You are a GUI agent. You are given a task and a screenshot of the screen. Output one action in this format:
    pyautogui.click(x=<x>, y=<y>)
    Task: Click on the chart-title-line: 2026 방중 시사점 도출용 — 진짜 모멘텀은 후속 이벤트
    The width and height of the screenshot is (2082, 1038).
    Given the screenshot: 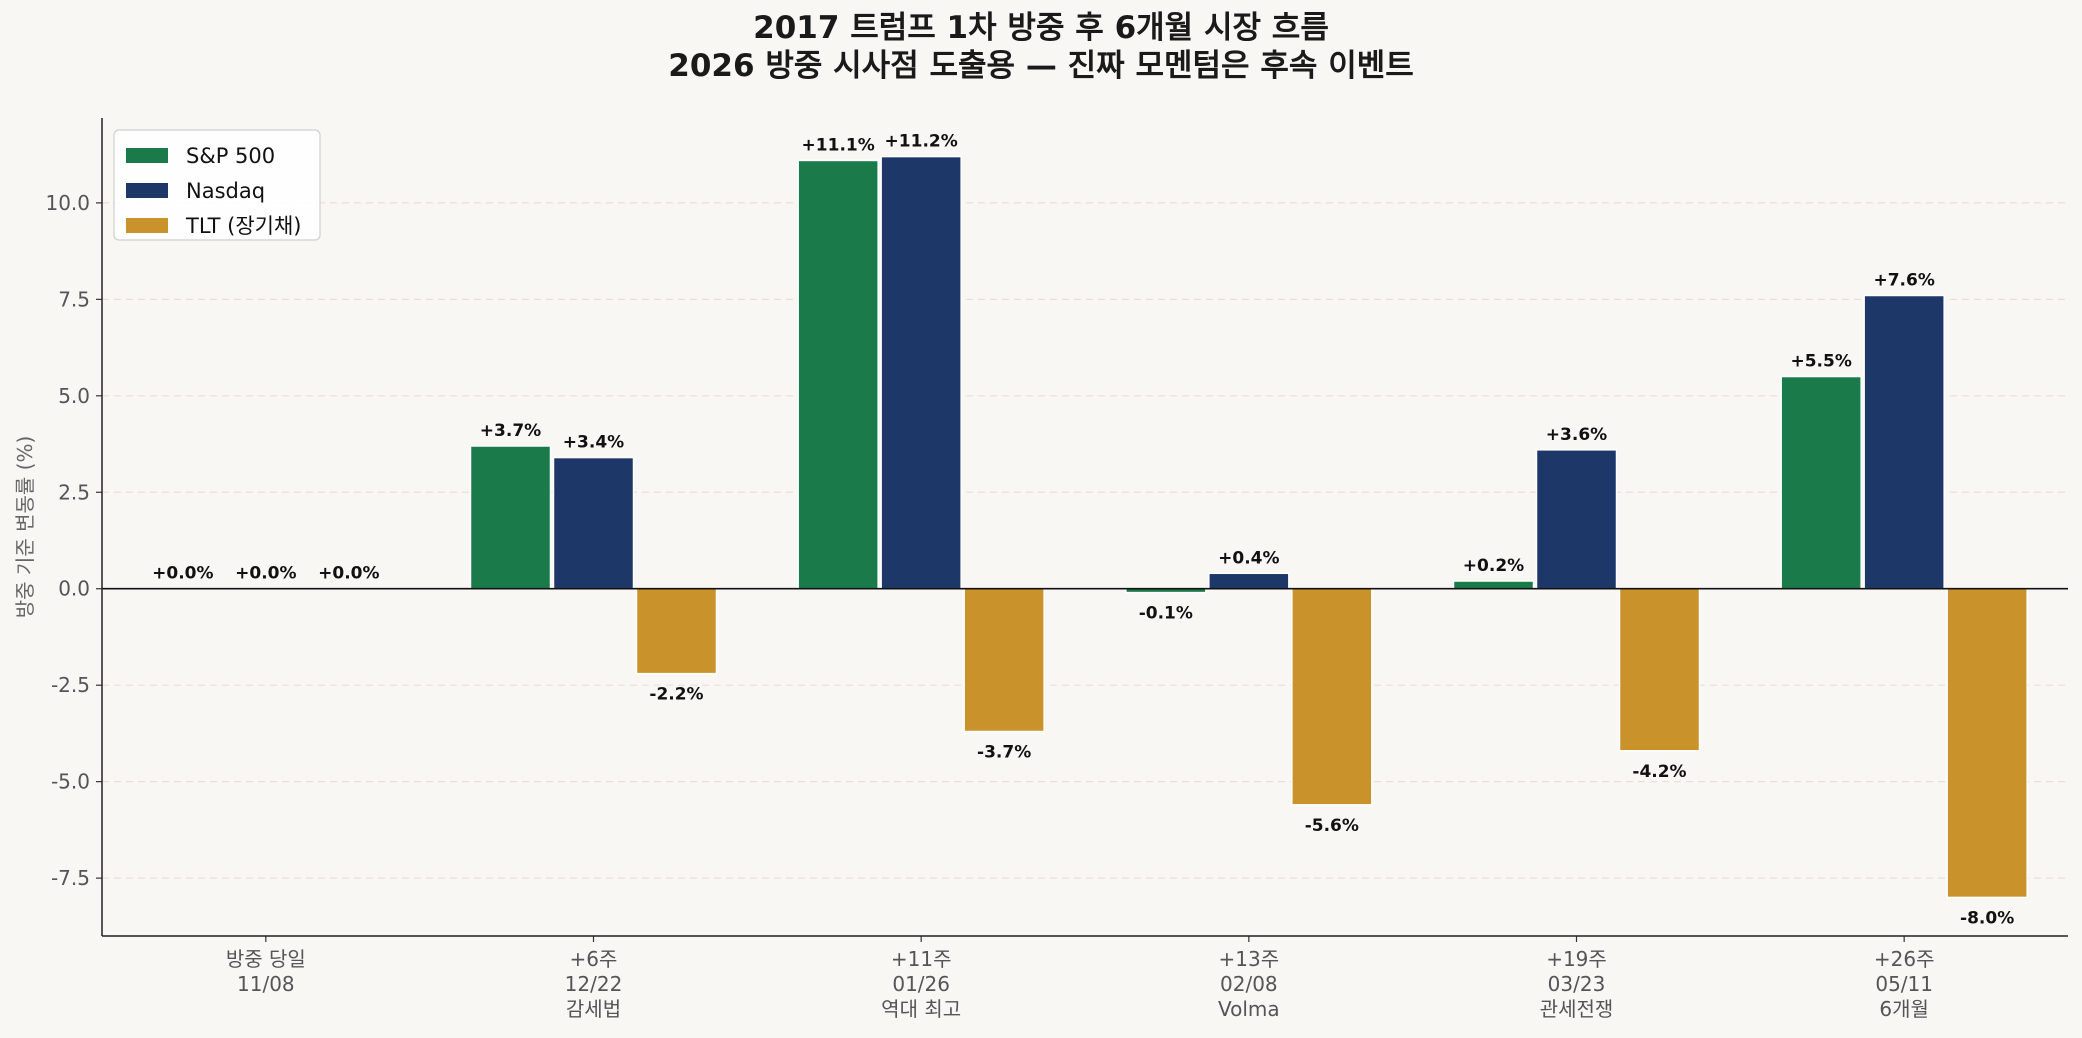 What is the action you would take?
    pyautogui.click(x=1041, y=66)
    